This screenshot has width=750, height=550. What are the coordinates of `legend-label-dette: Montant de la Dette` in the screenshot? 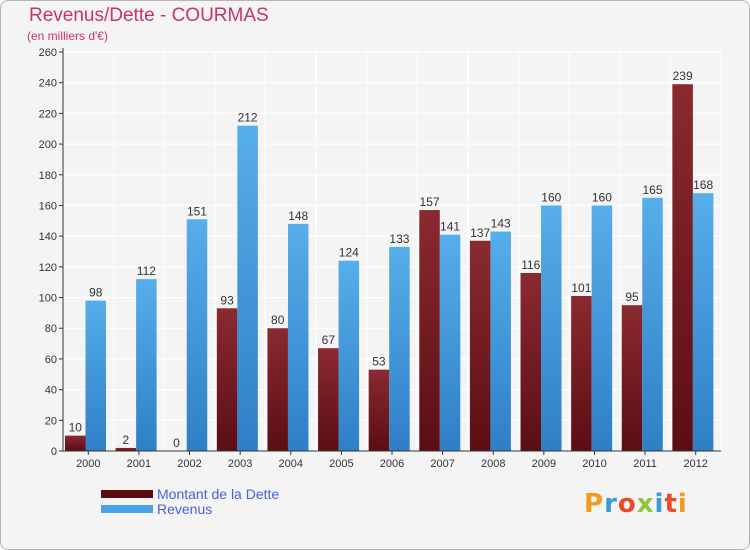 It's located at (218, 494).